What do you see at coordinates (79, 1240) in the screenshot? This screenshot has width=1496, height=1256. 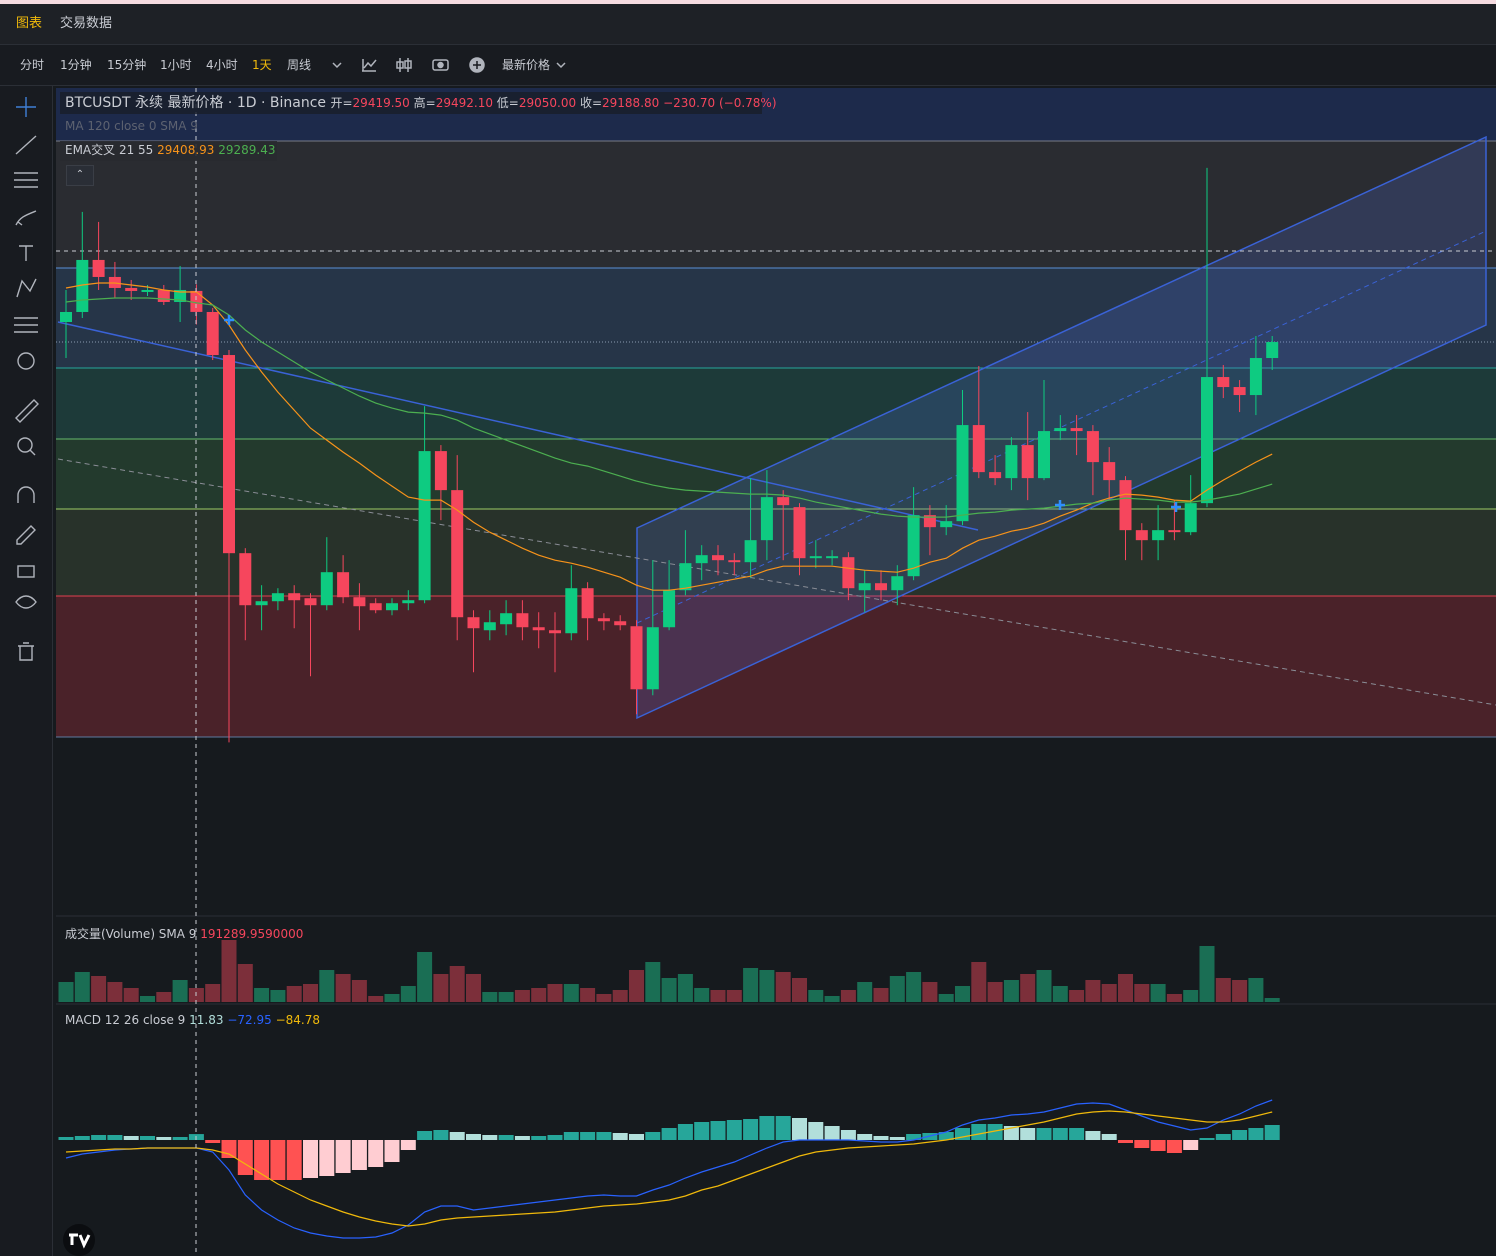 I see `tv-logo` at bounding box center [79, 1240].